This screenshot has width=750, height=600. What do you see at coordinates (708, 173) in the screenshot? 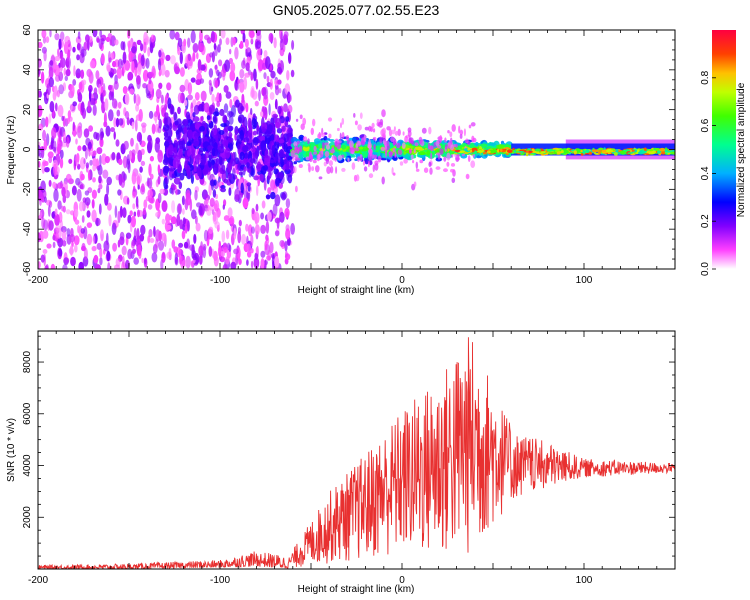
I see `colorbar-ticks: 0.0 0.2 0.4 0.6 0.8` at bounding box center [708, 173].